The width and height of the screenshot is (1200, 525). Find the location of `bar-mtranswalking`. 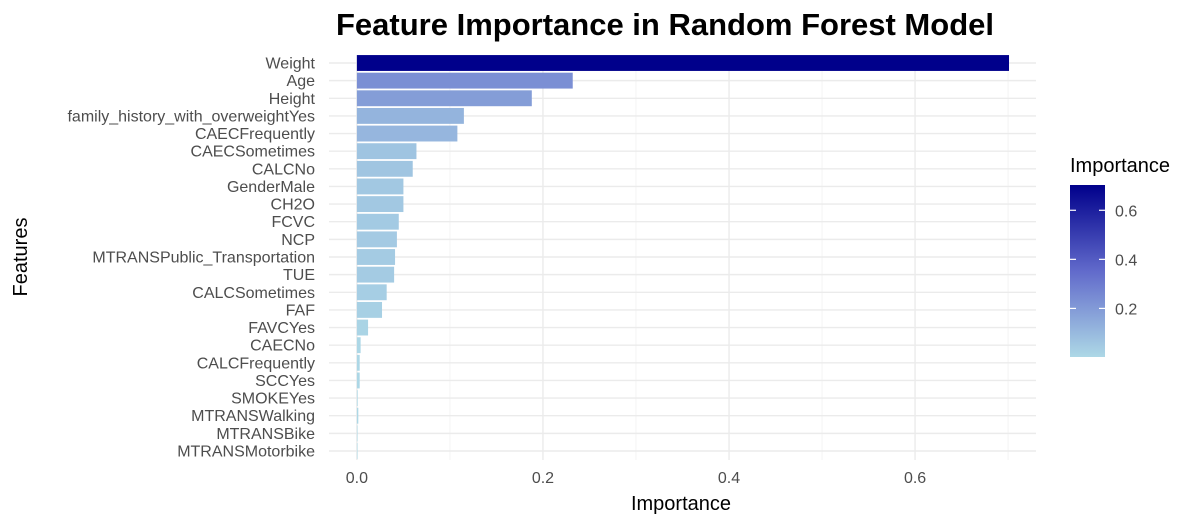

bar-mtranswalking is located at coordinates (357, 415).